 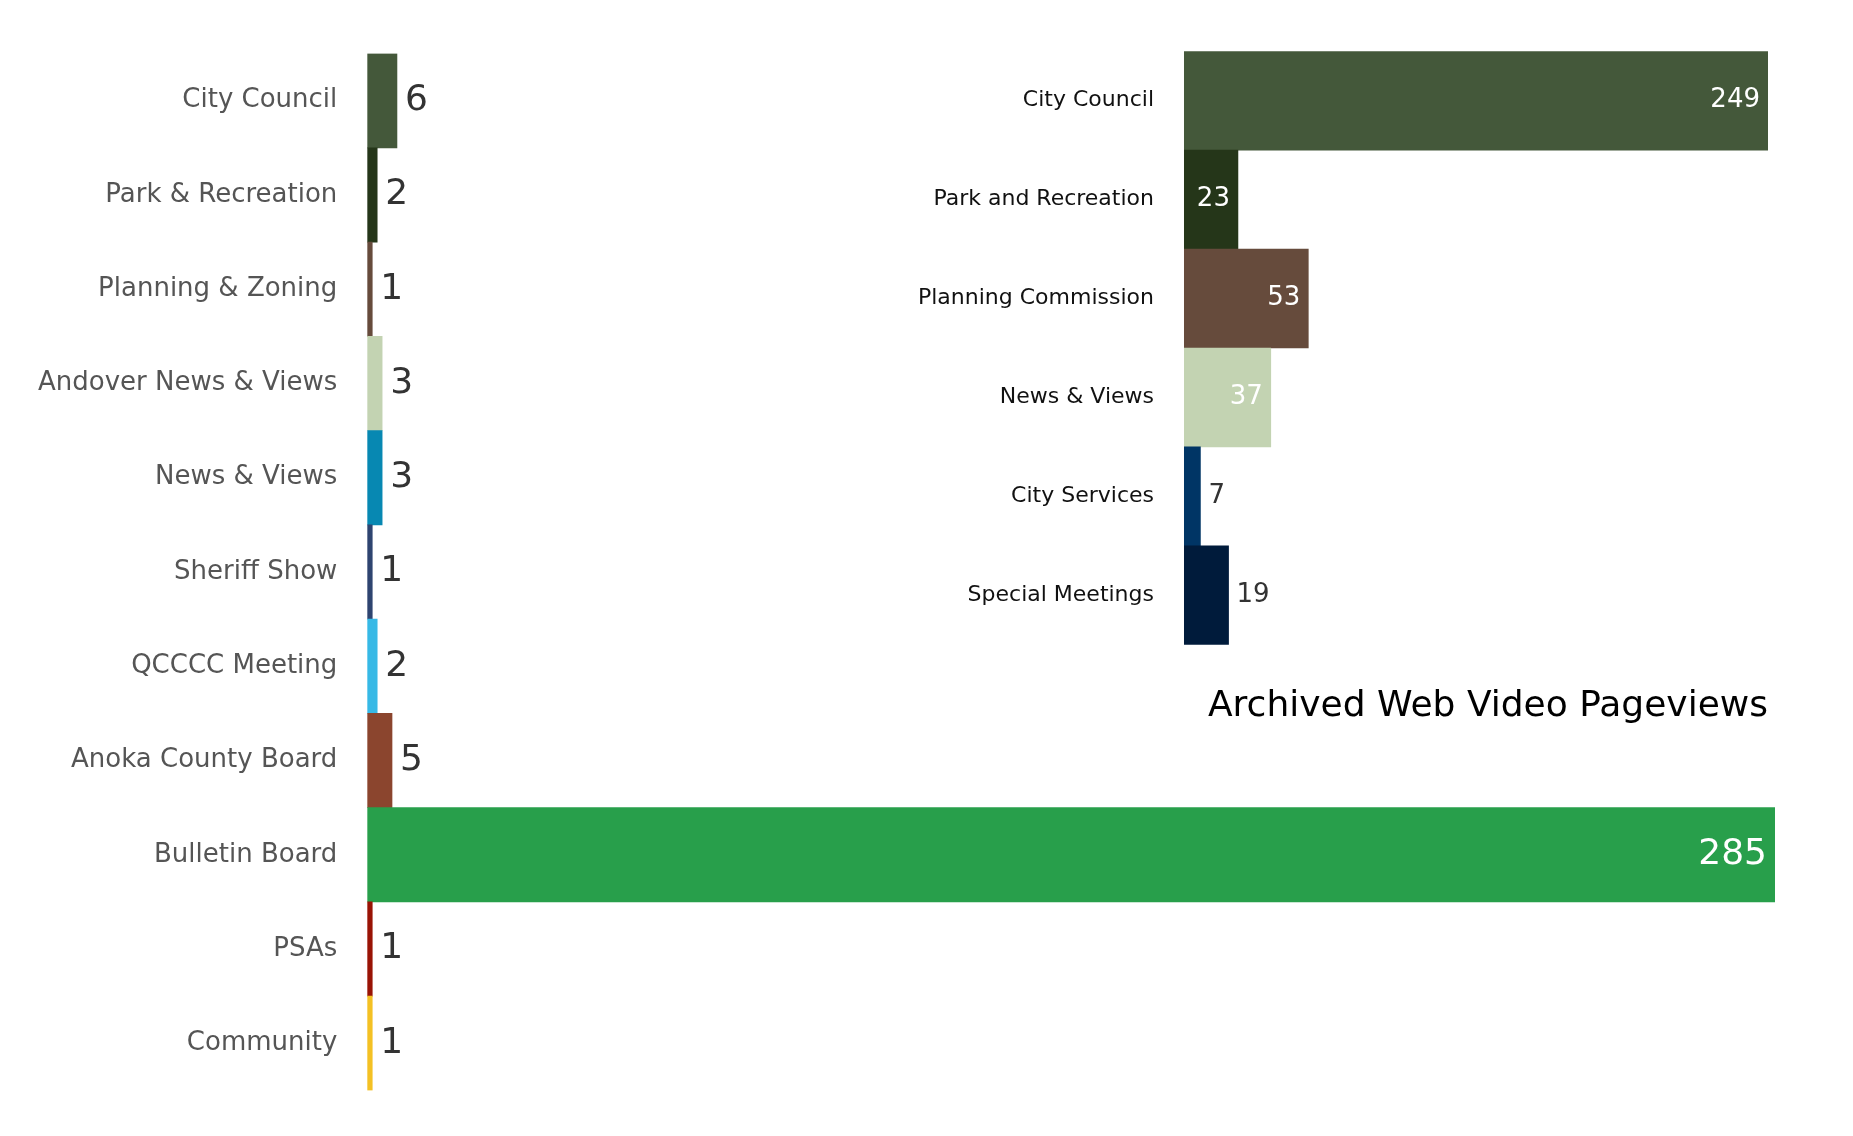 What do you see at coordinates (416, 98) in the screenshot?
I see `data-label: 6` at bounding box center [416, 98].